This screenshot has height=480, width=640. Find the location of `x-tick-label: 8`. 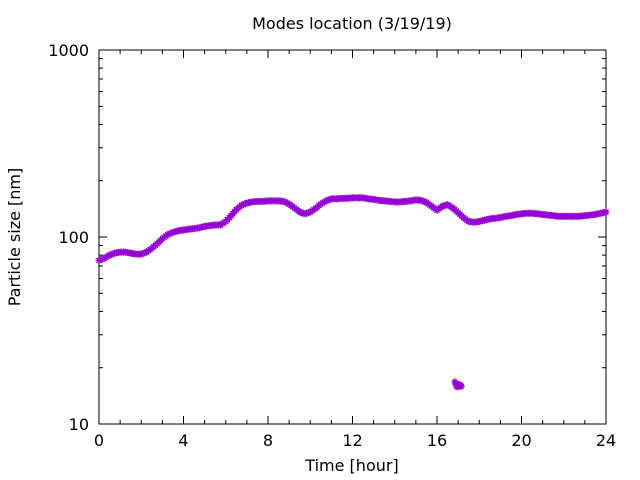

x-tick-label: 8 is located at coordinates (268, 440).